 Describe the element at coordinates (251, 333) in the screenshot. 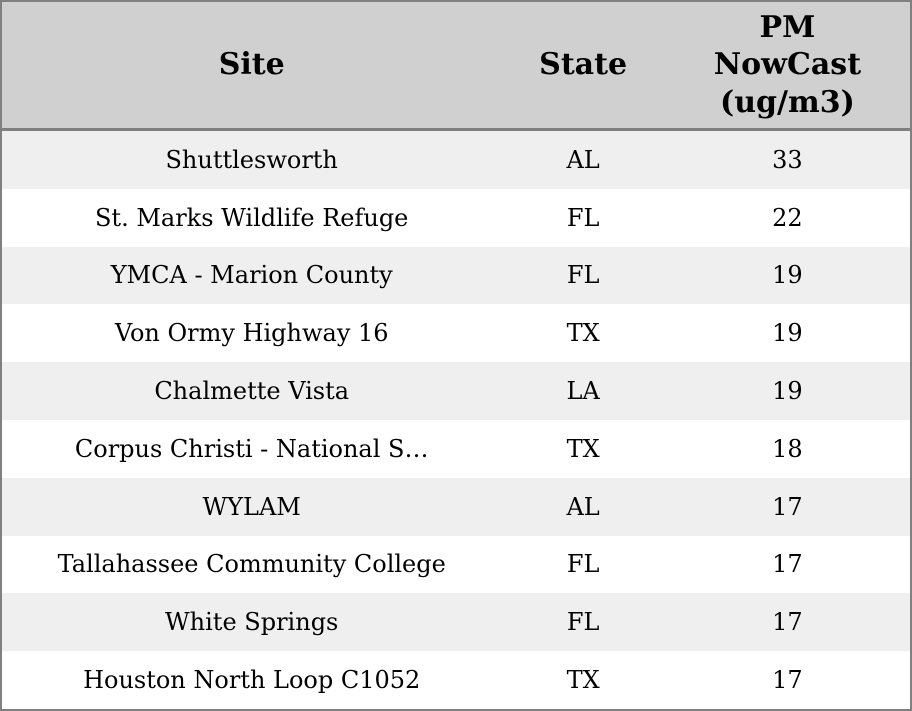

I see `site-cell: Von Ormy Highway 16` at that location.